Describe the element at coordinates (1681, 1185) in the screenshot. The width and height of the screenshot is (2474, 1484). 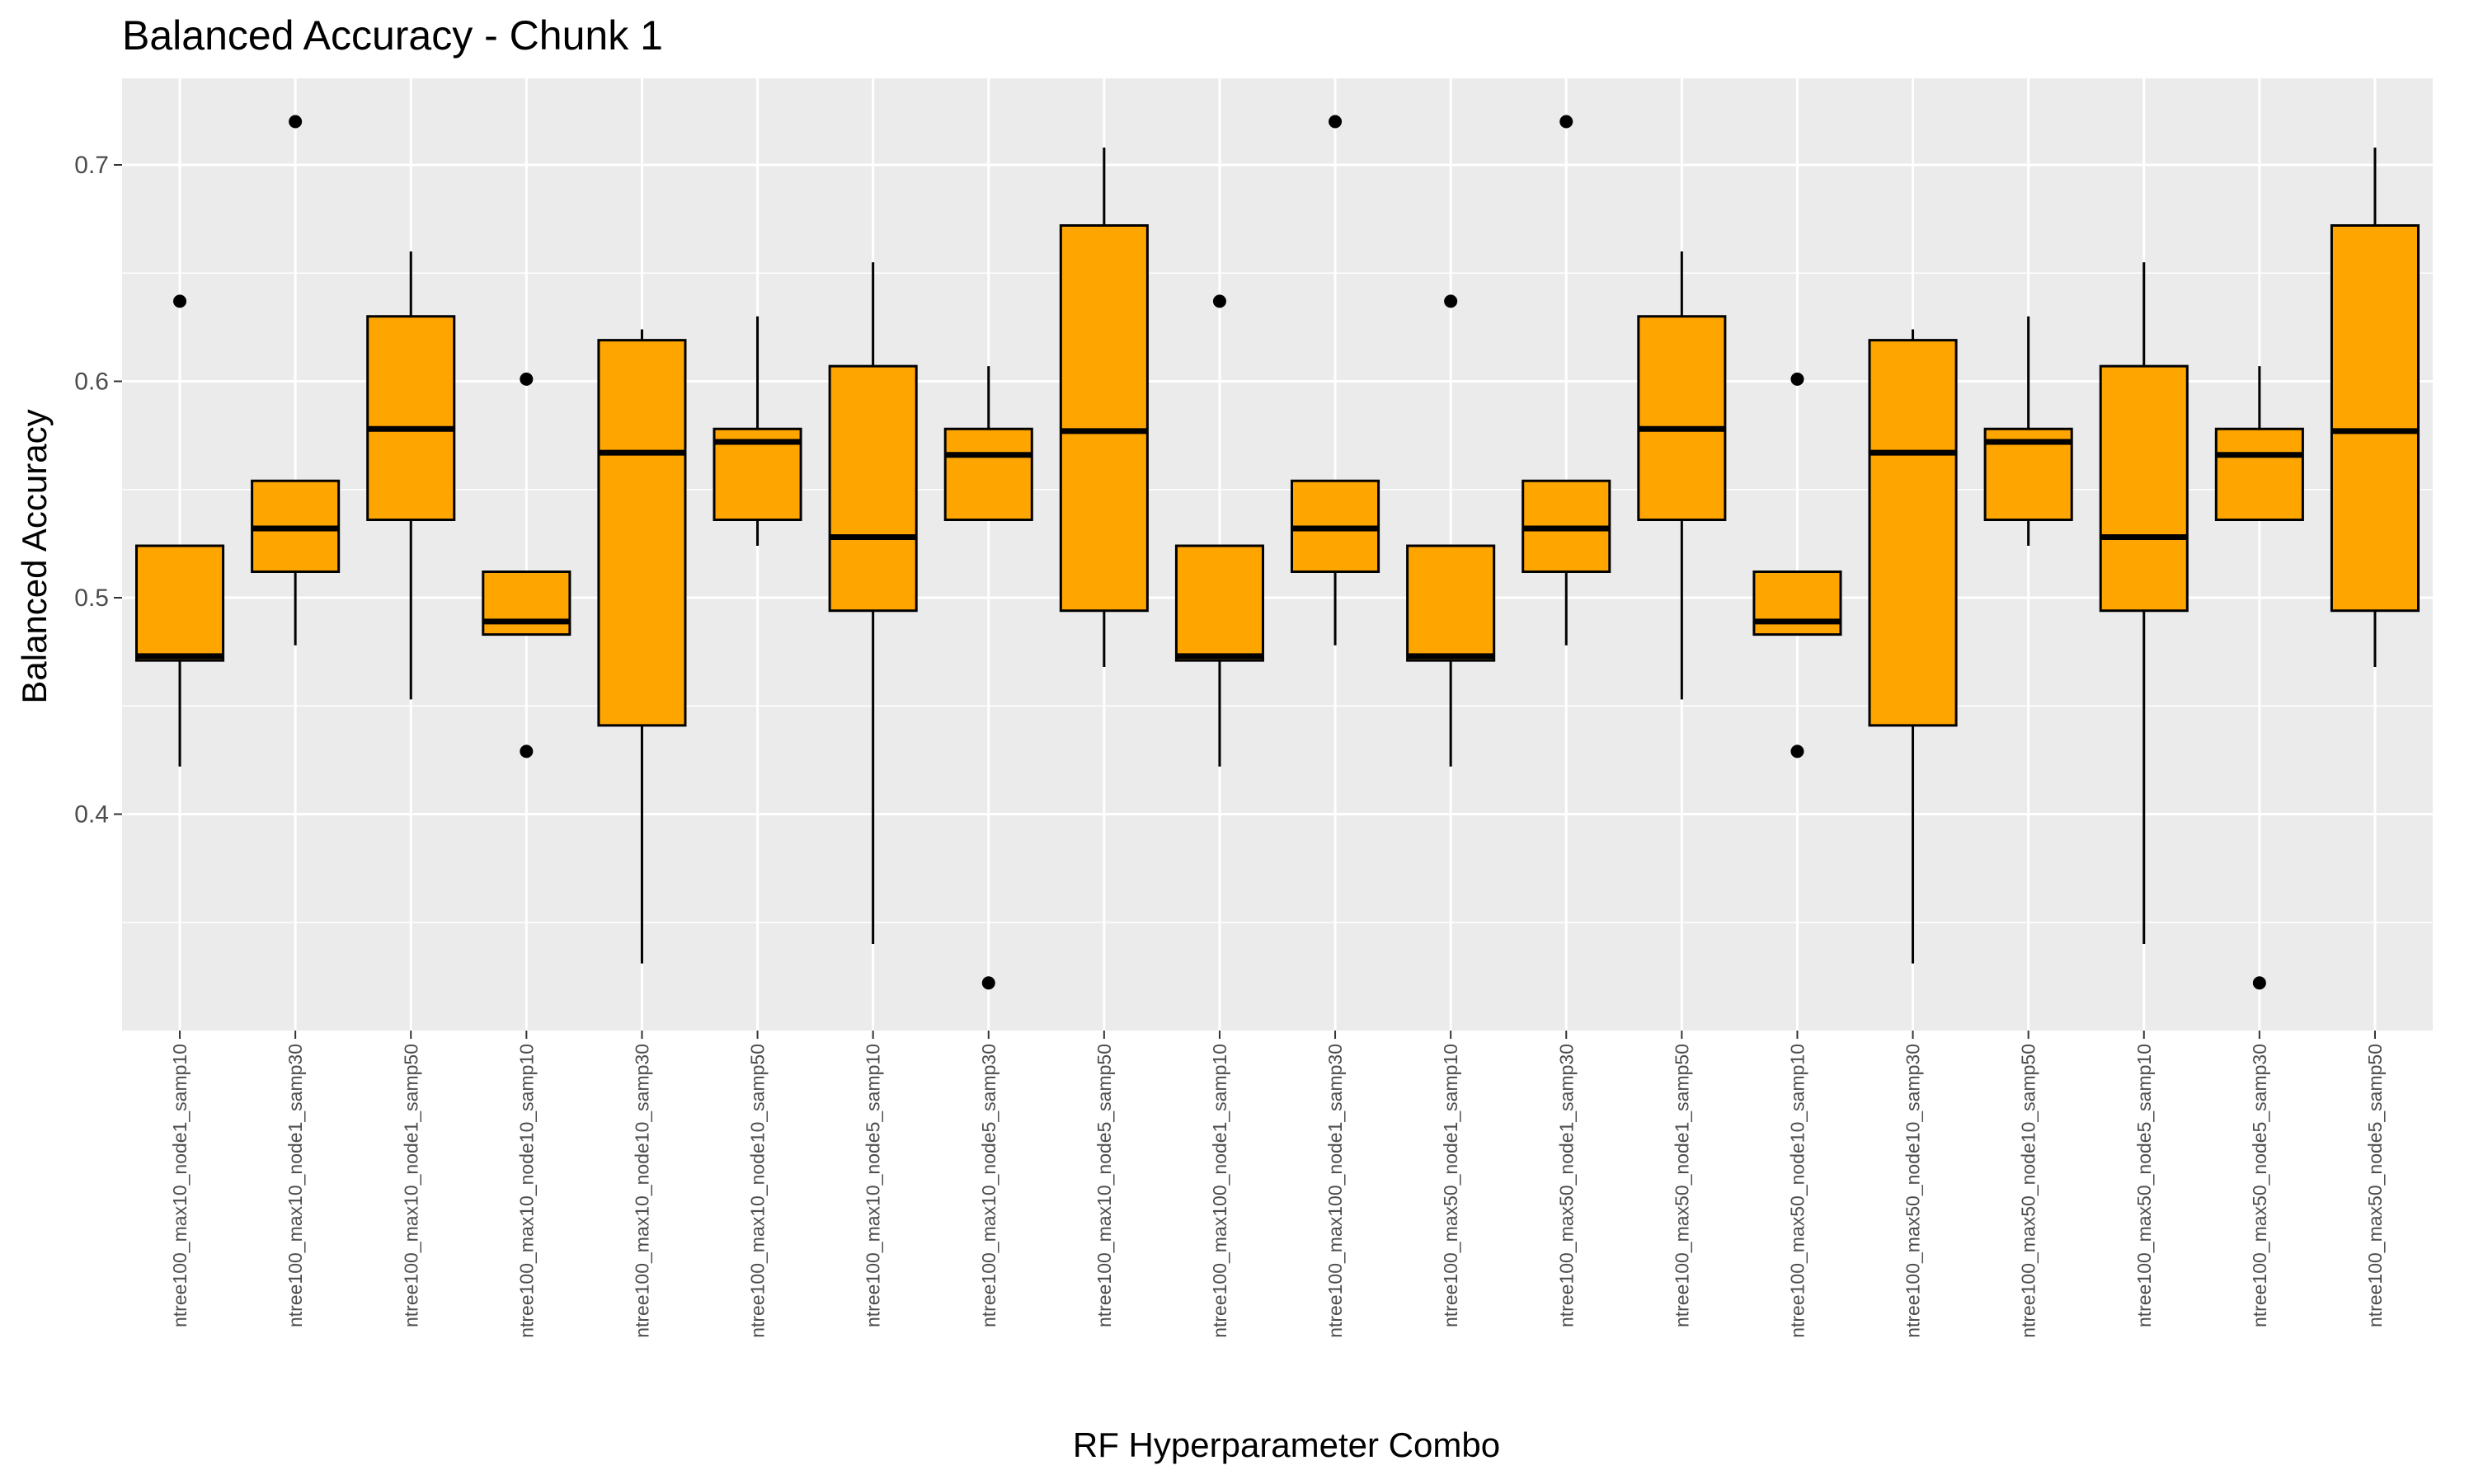
I see `x-tick-label: ntree100_max50_node1_samp50` at that location.